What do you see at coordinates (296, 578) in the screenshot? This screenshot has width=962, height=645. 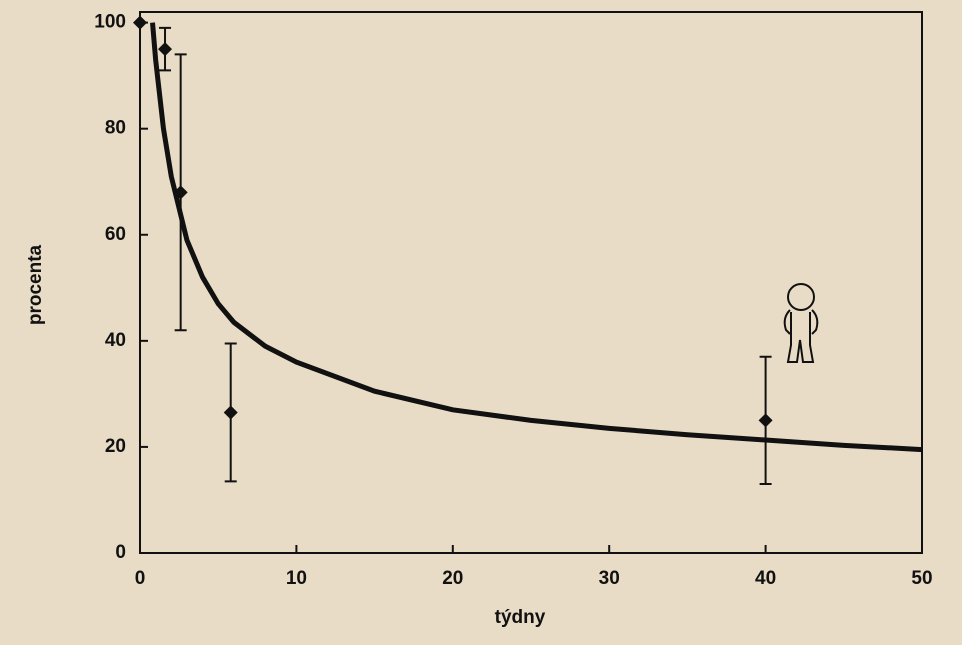 I see `x-tick-label: 10` at bounding box center [296, 578].